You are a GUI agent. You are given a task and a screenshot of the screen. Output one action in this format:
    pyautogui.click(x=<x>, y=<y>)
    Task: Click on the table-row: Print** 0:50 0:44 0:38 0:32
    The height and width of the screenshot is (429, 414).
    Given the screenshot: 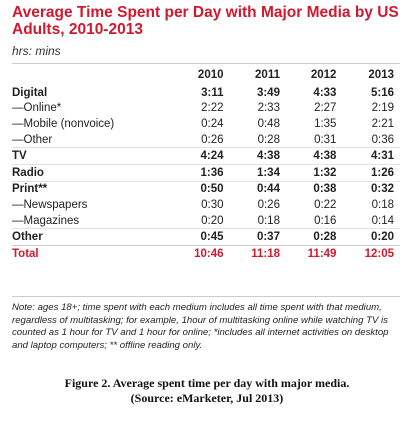 What is the action you would take?
    pyautogui.click(x=206, y=189)
    